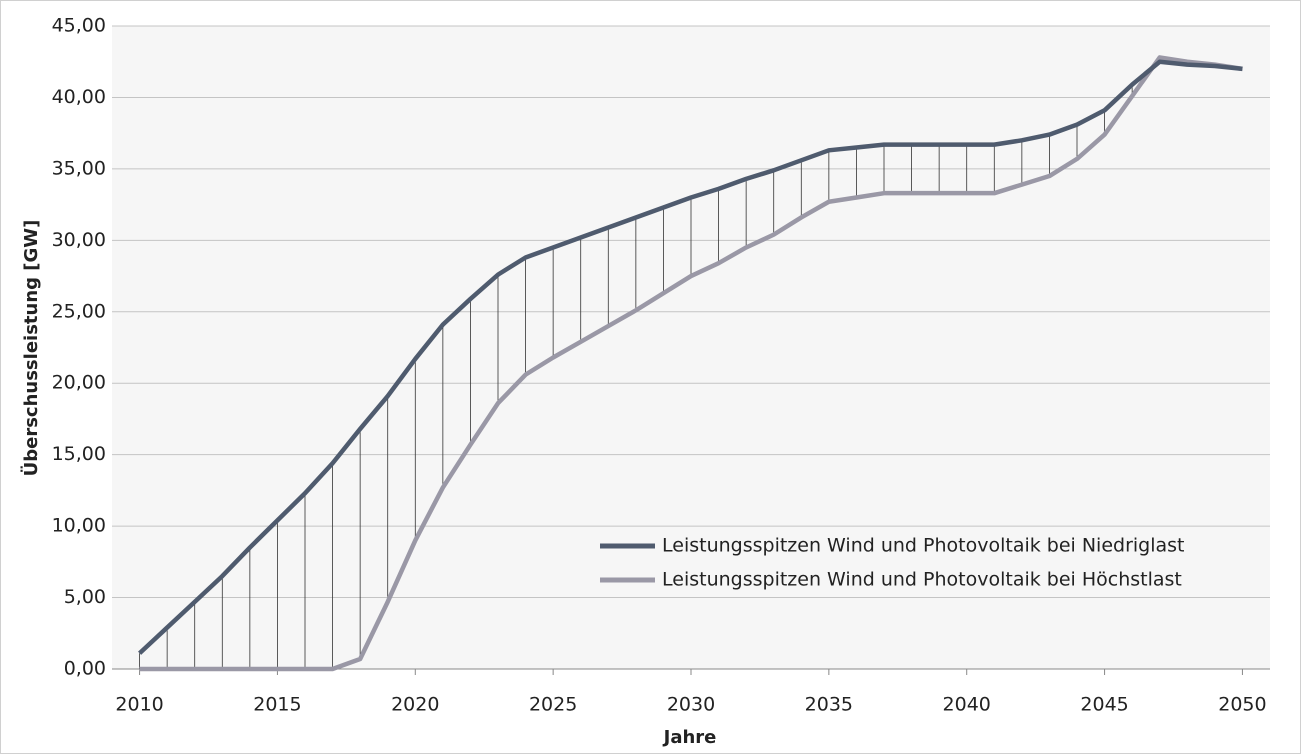  What do you see at coordinates (967, 705) in the screenshot?
I see `x-tick-label: 2040` at bounding box center [967, 705].